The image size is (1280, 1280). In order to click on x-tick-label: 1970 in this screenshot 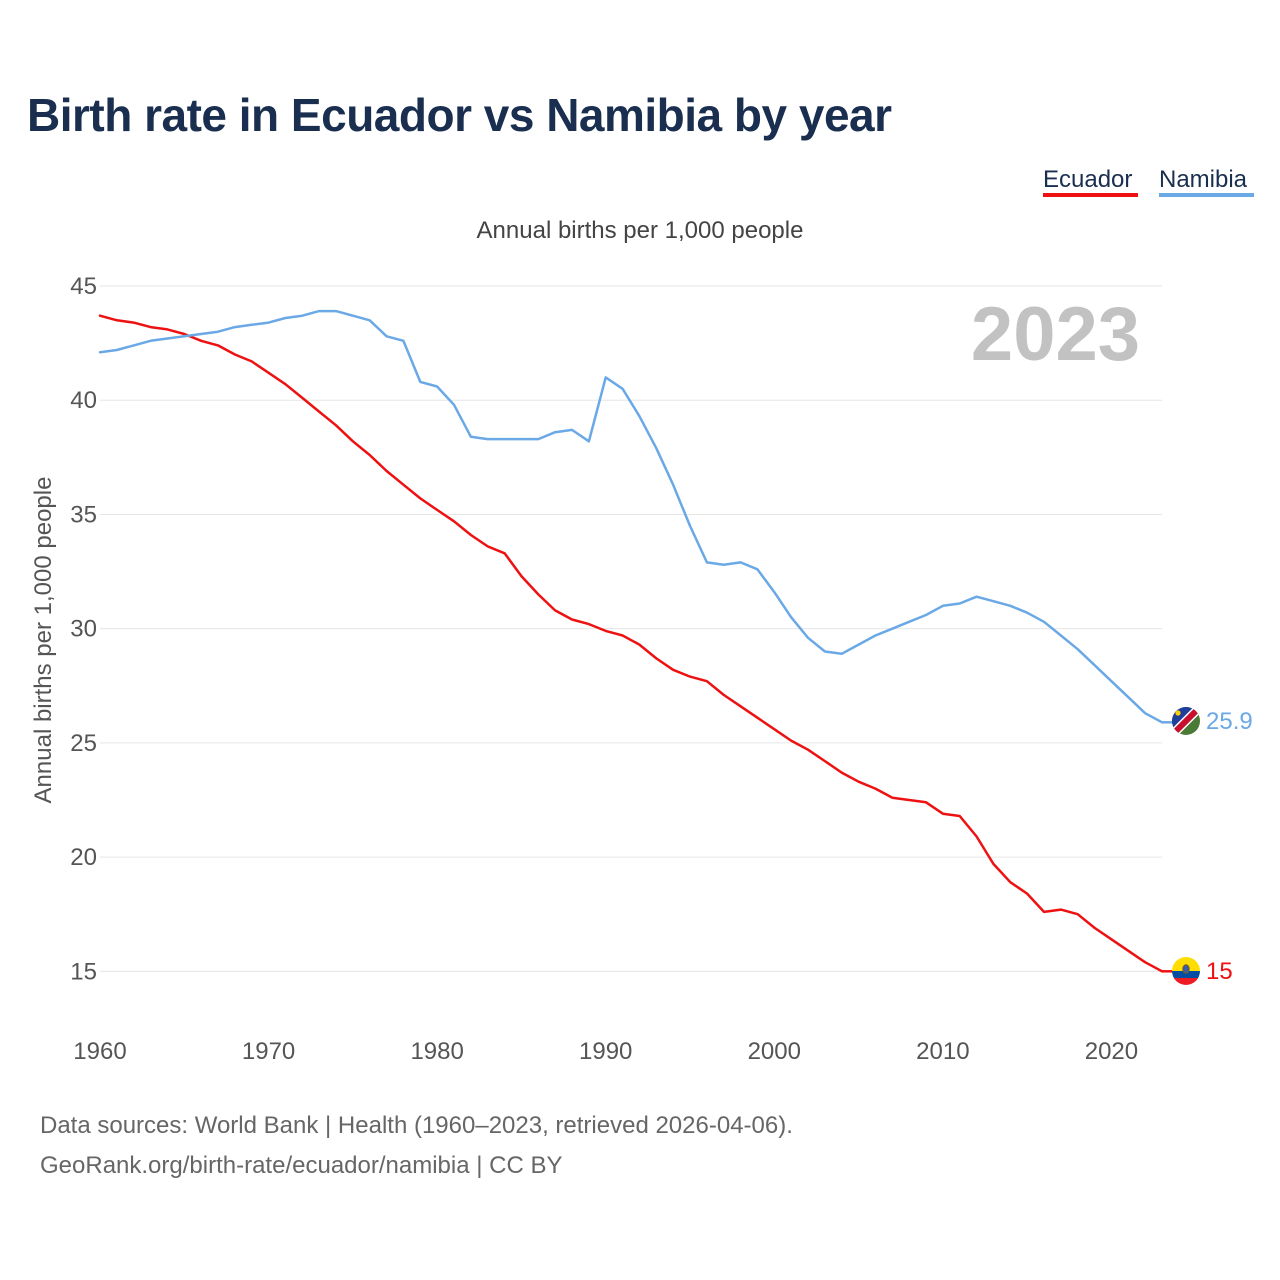, I will do `click(268, 1051)`.